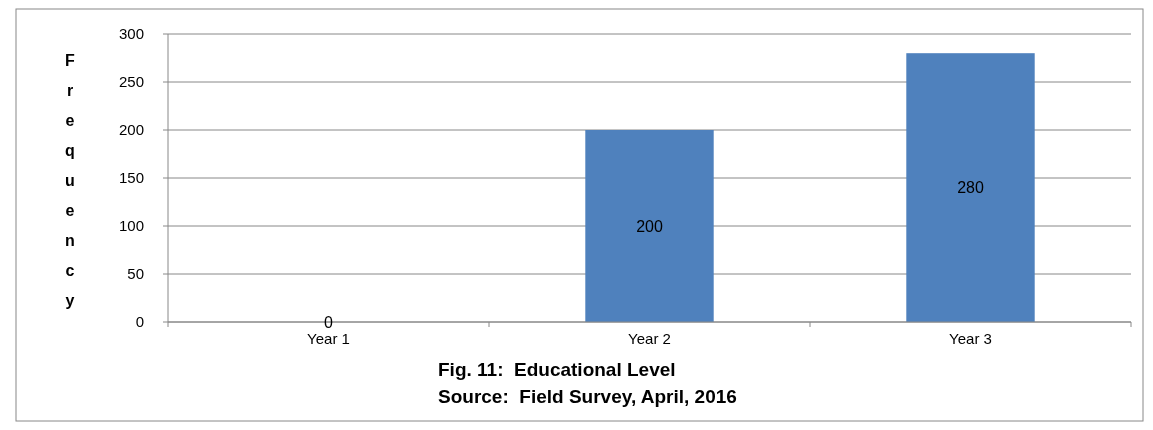 The image size is (1153, 430). I want to click on y-tick-label: 150, so click(131, 178).